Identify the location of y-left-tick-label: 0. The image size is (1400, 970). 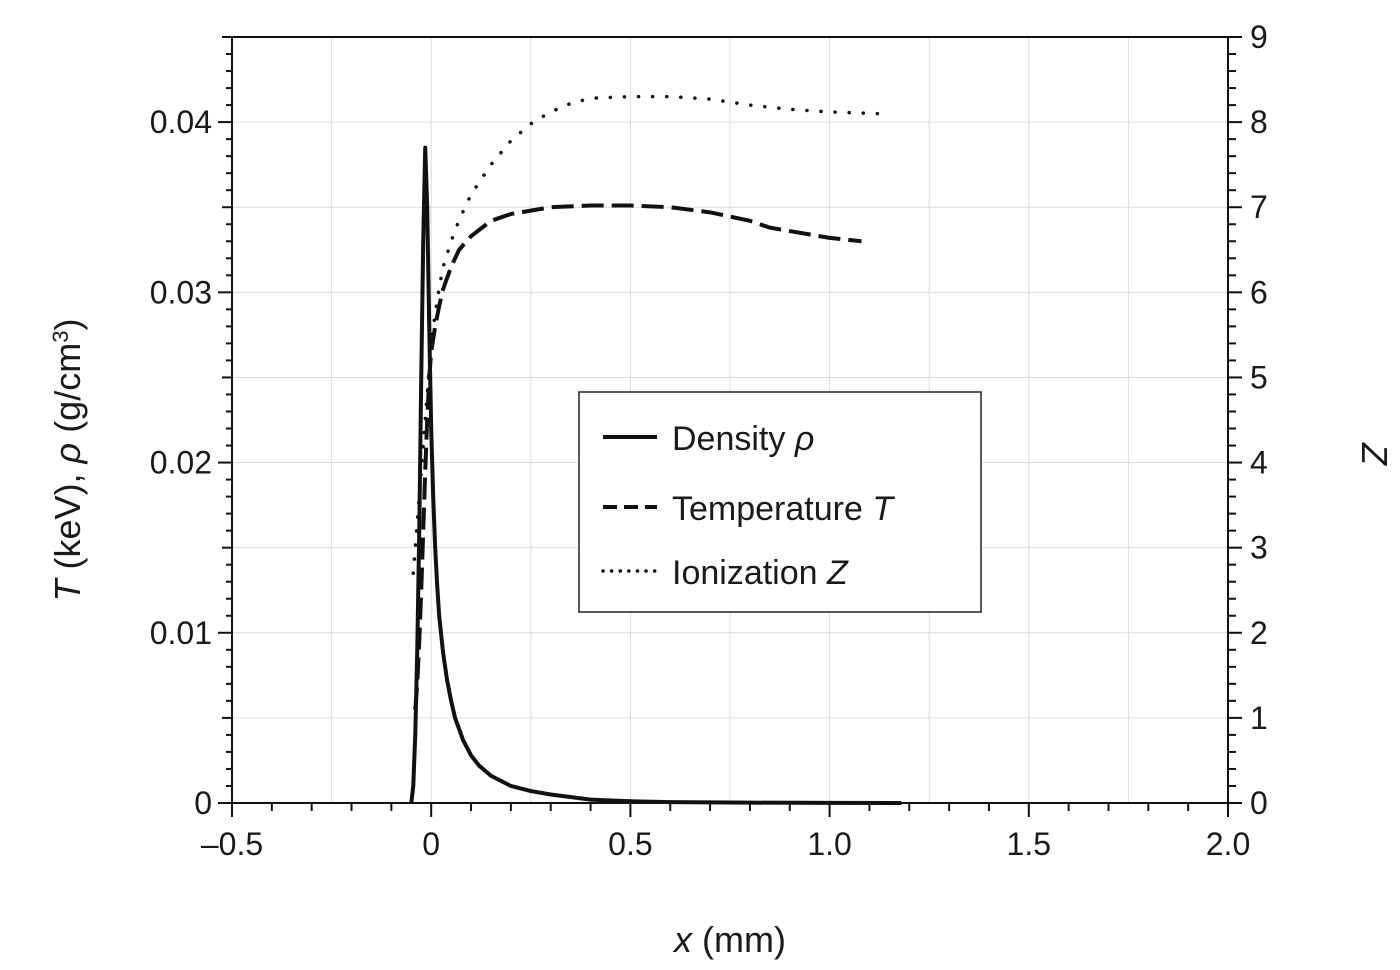
(203, 803).